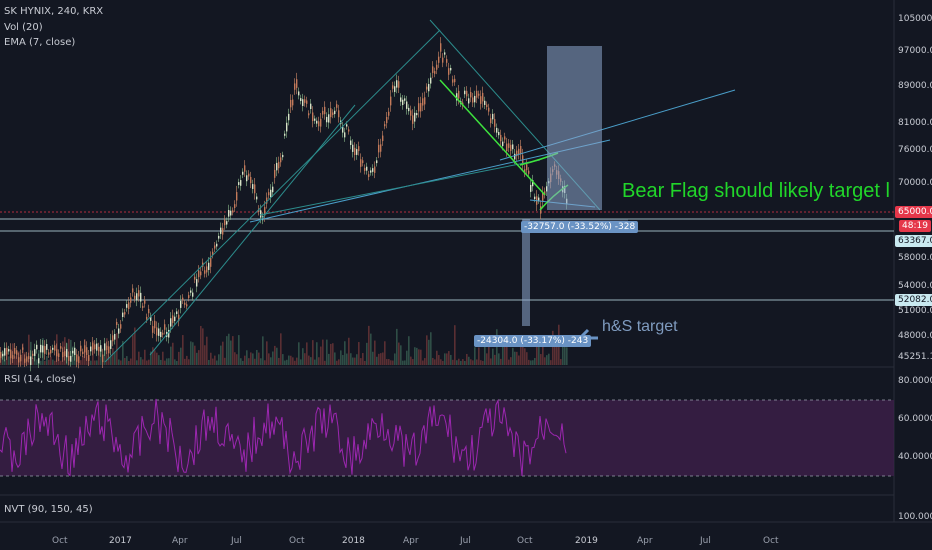 This screenshot has height=550, width=932. Describe the element at coordinates (617, 125) in the screenshot. I see `trendline-extension` at that location.